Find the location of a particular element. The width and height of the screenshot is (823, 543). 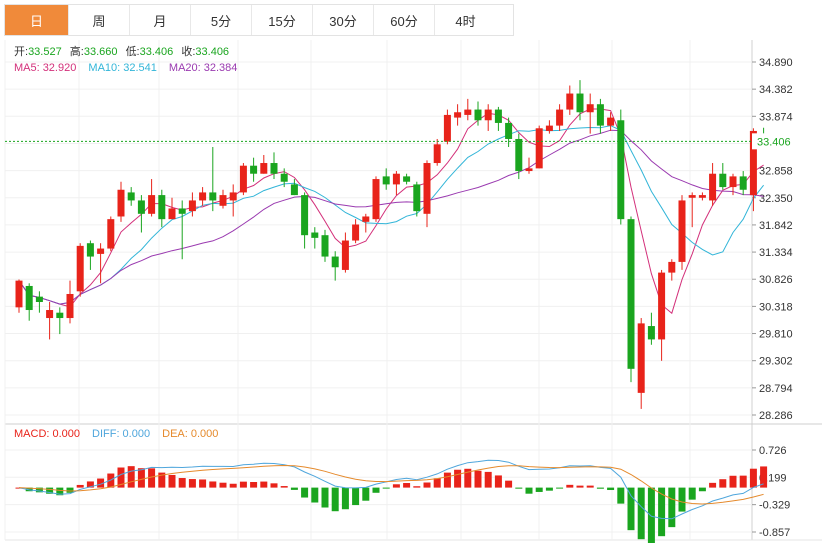

macd-lines is located at coordinates (391, 489).